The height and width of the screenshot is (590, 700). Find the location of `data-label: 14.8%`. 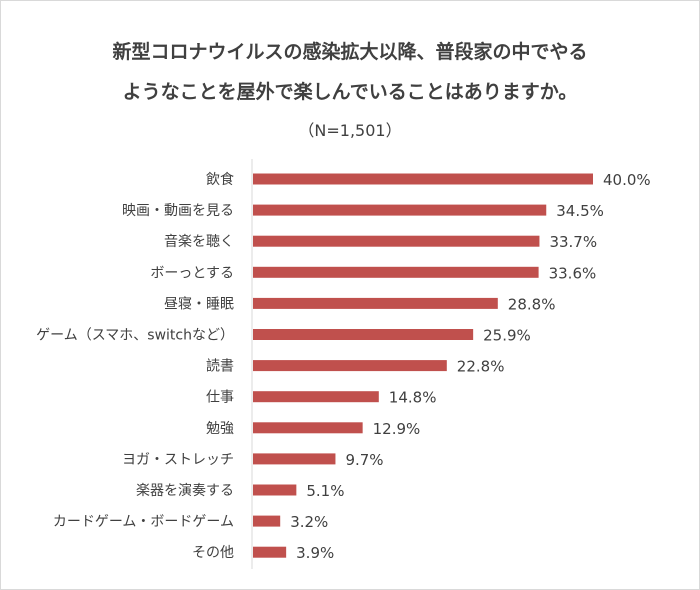

data-label: 14.8% is located at coordinates (413, 398).